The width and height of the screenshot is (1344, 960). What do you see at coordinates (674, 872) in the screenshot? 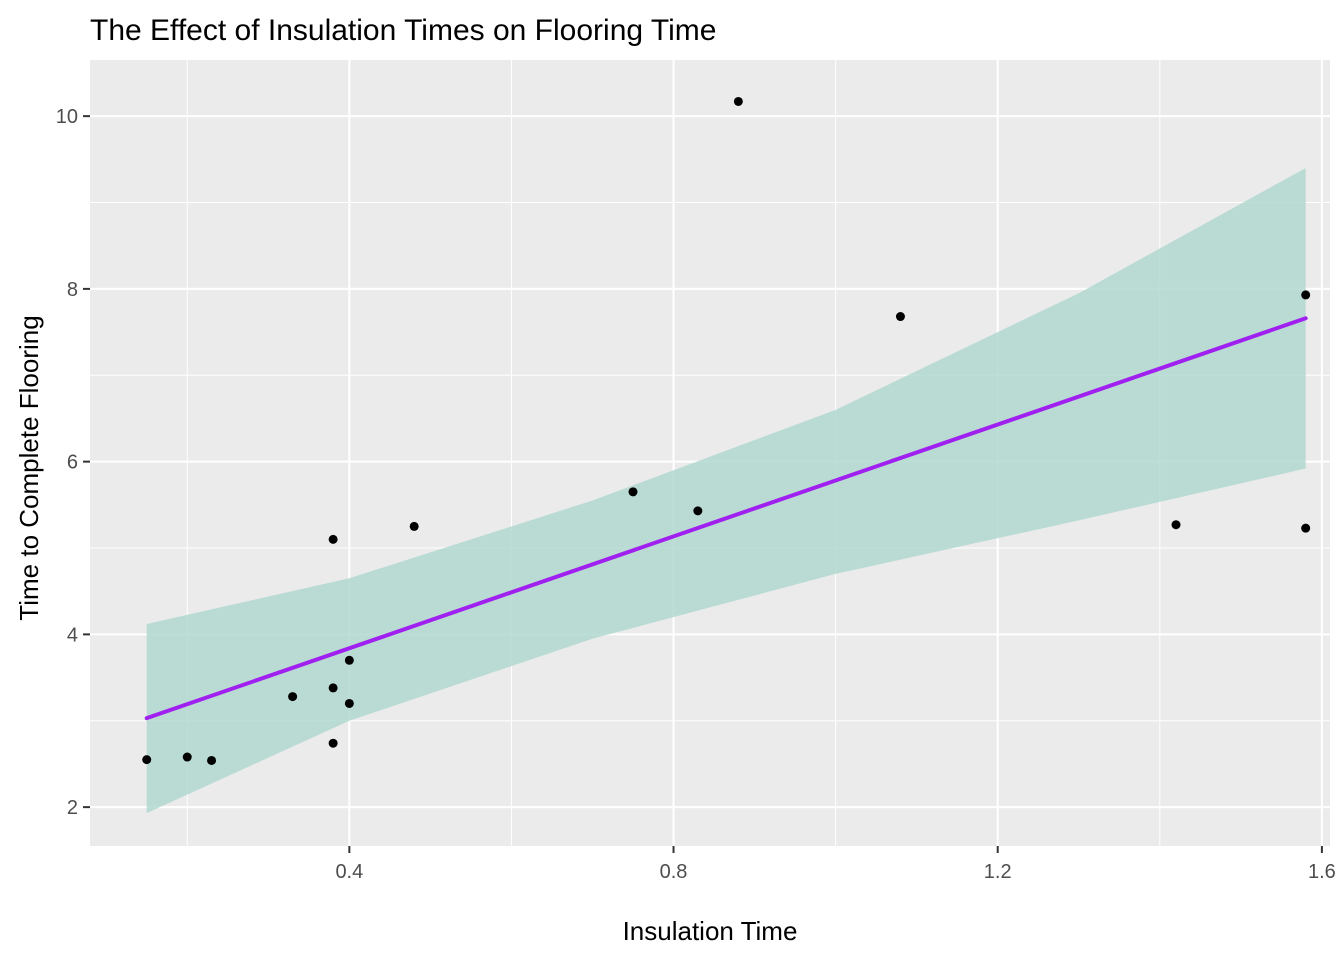
I see `x-tick-label: 0.8` at bounding box center [674, 872].